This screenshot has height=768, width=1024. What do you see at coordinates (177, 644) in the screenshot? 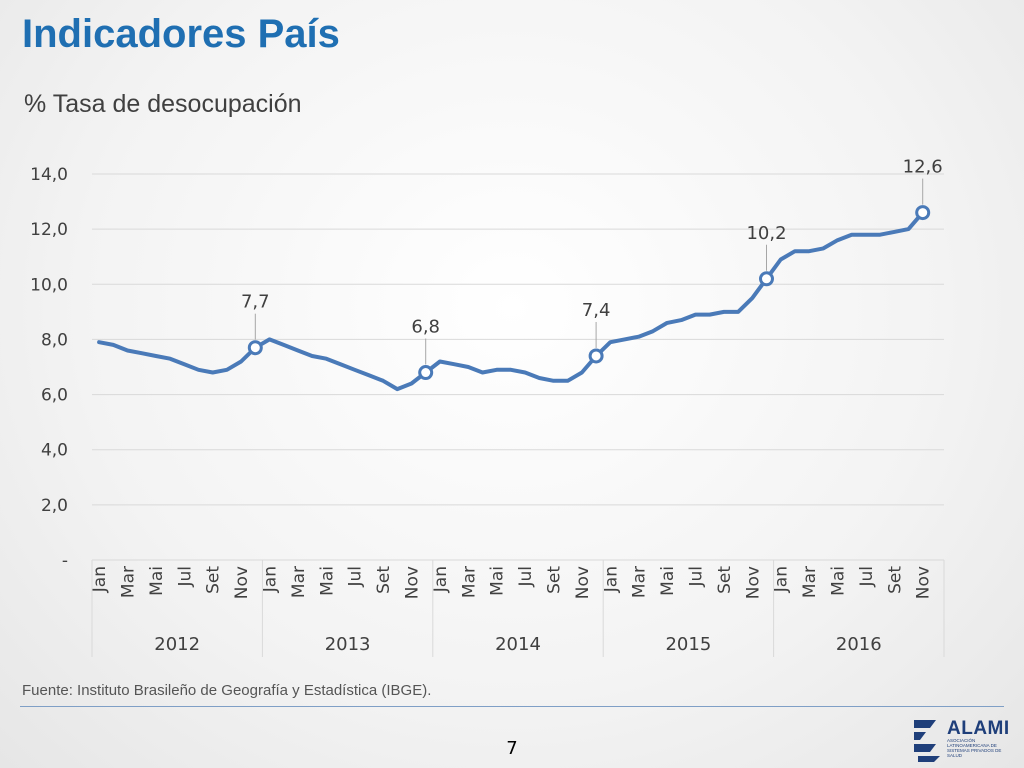
I see `year-label: 2012` at bounding box center [177, 644].